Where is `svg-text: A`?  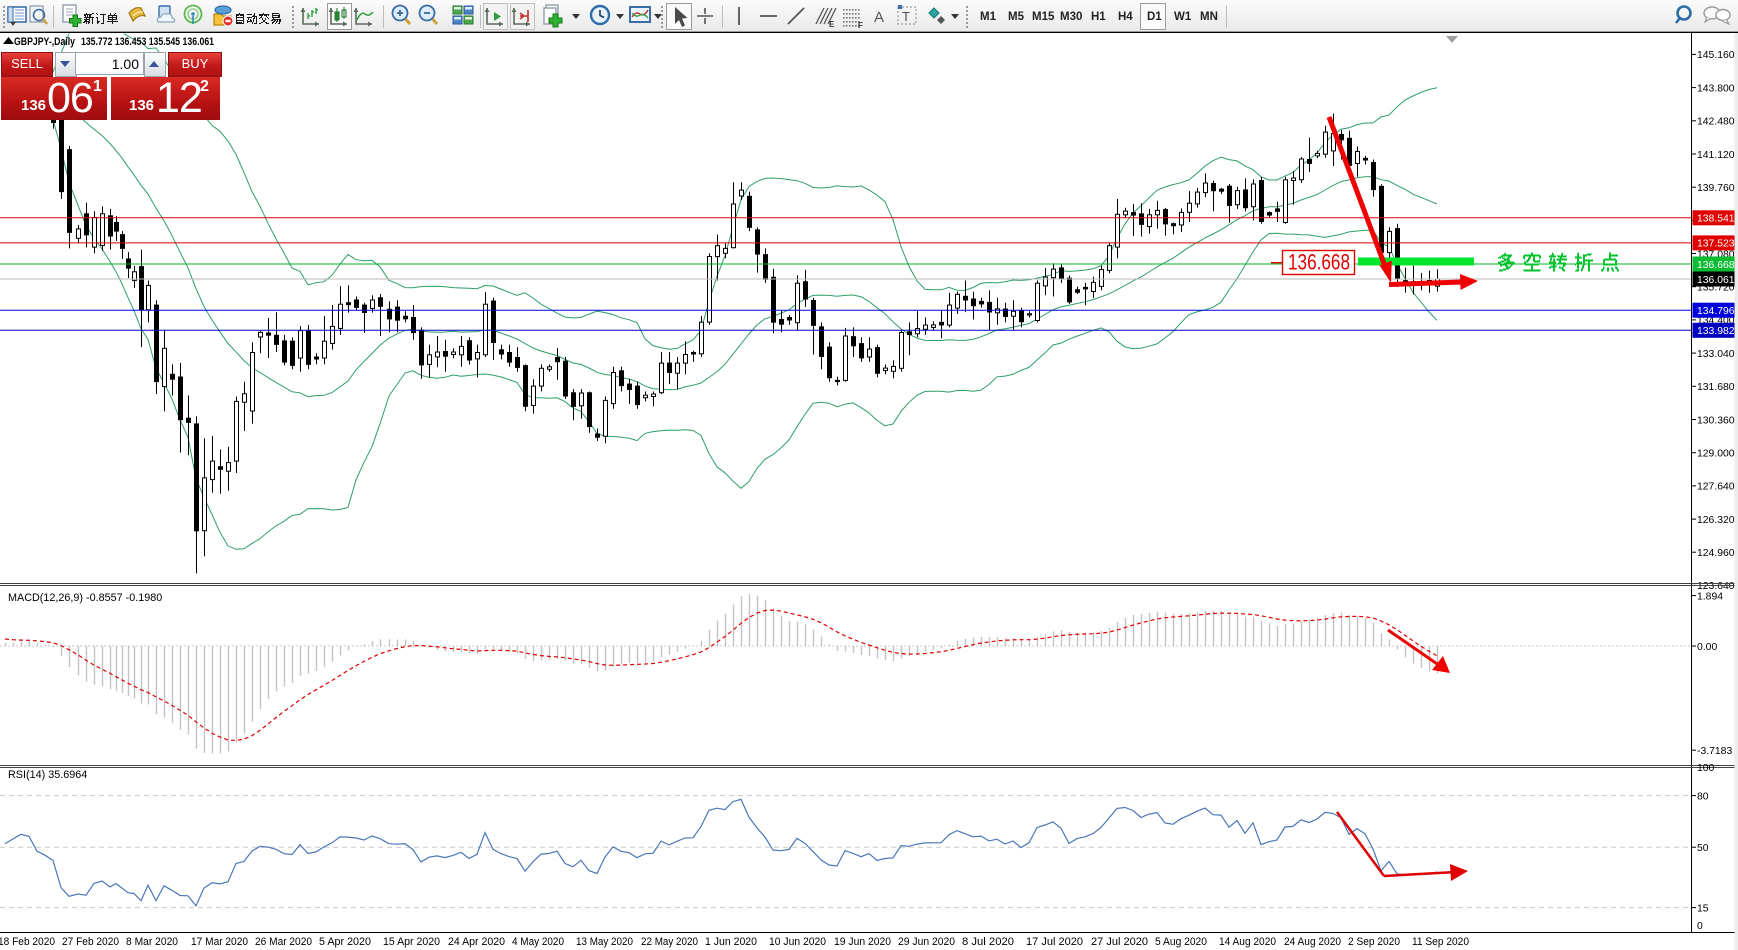 svg-text: A is located at coordinates (879, 17).